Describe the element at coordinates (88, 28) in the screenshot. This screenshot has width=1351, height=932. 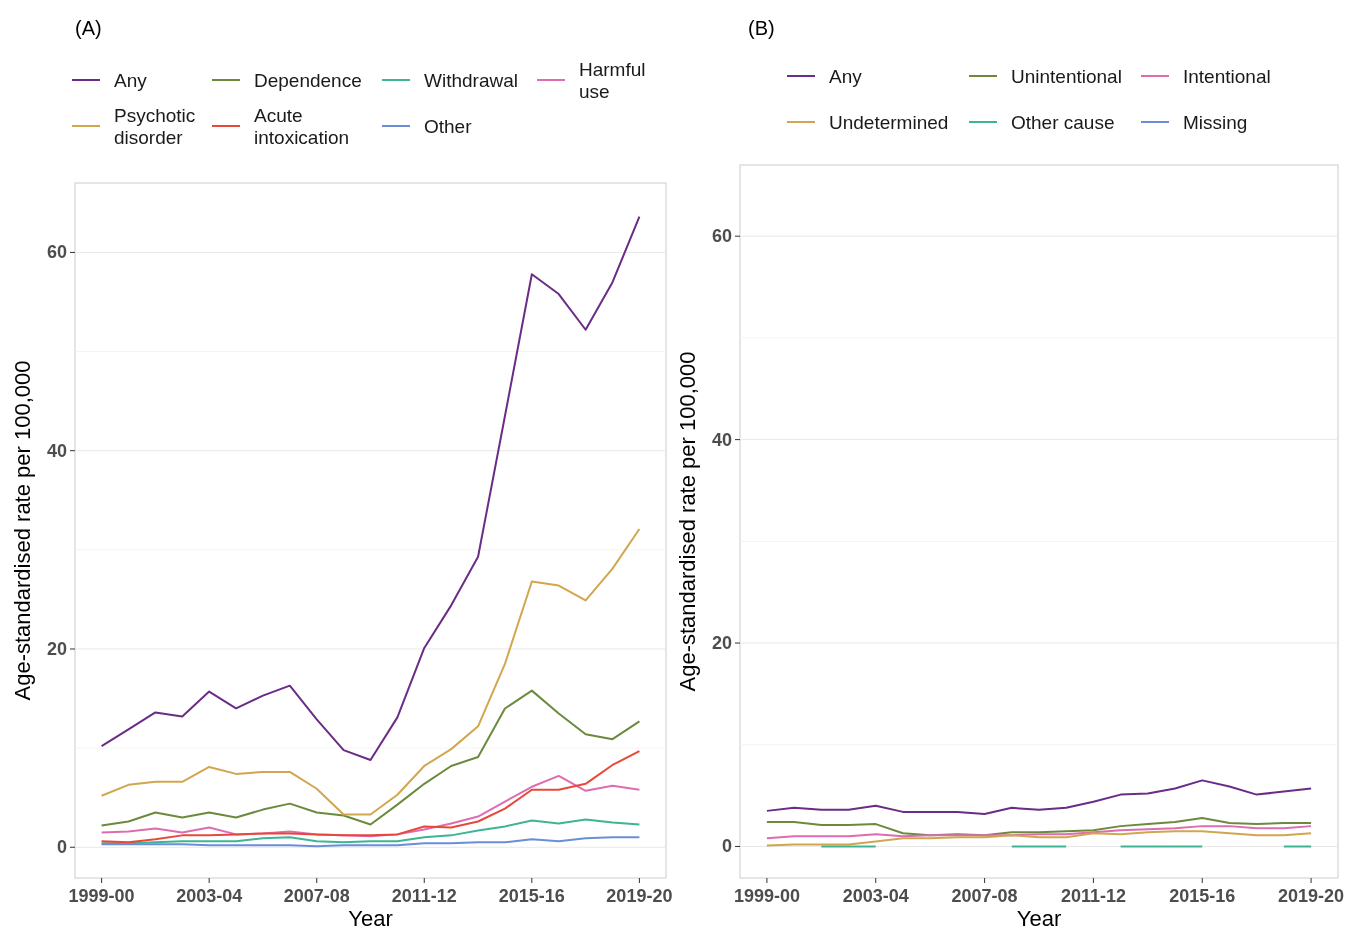
I see `chart-title: (A)` at that location.